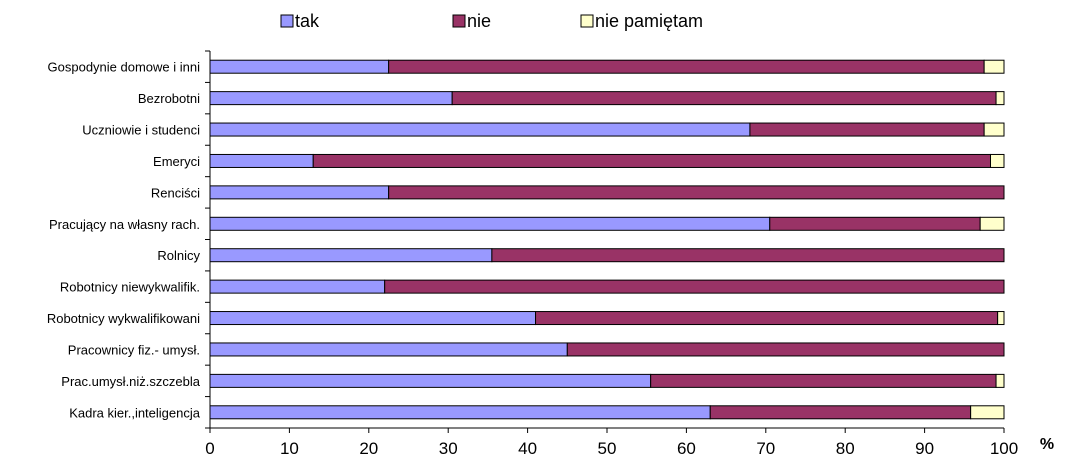  I want to click on category-label: Pracownicy fiz.- umysł., so click(134, 349).